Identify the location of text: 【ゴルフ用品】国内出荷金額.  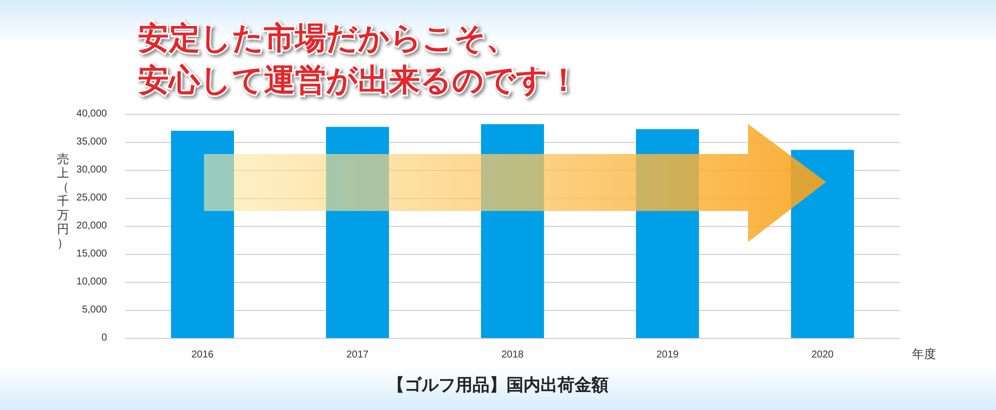
(498, 386).